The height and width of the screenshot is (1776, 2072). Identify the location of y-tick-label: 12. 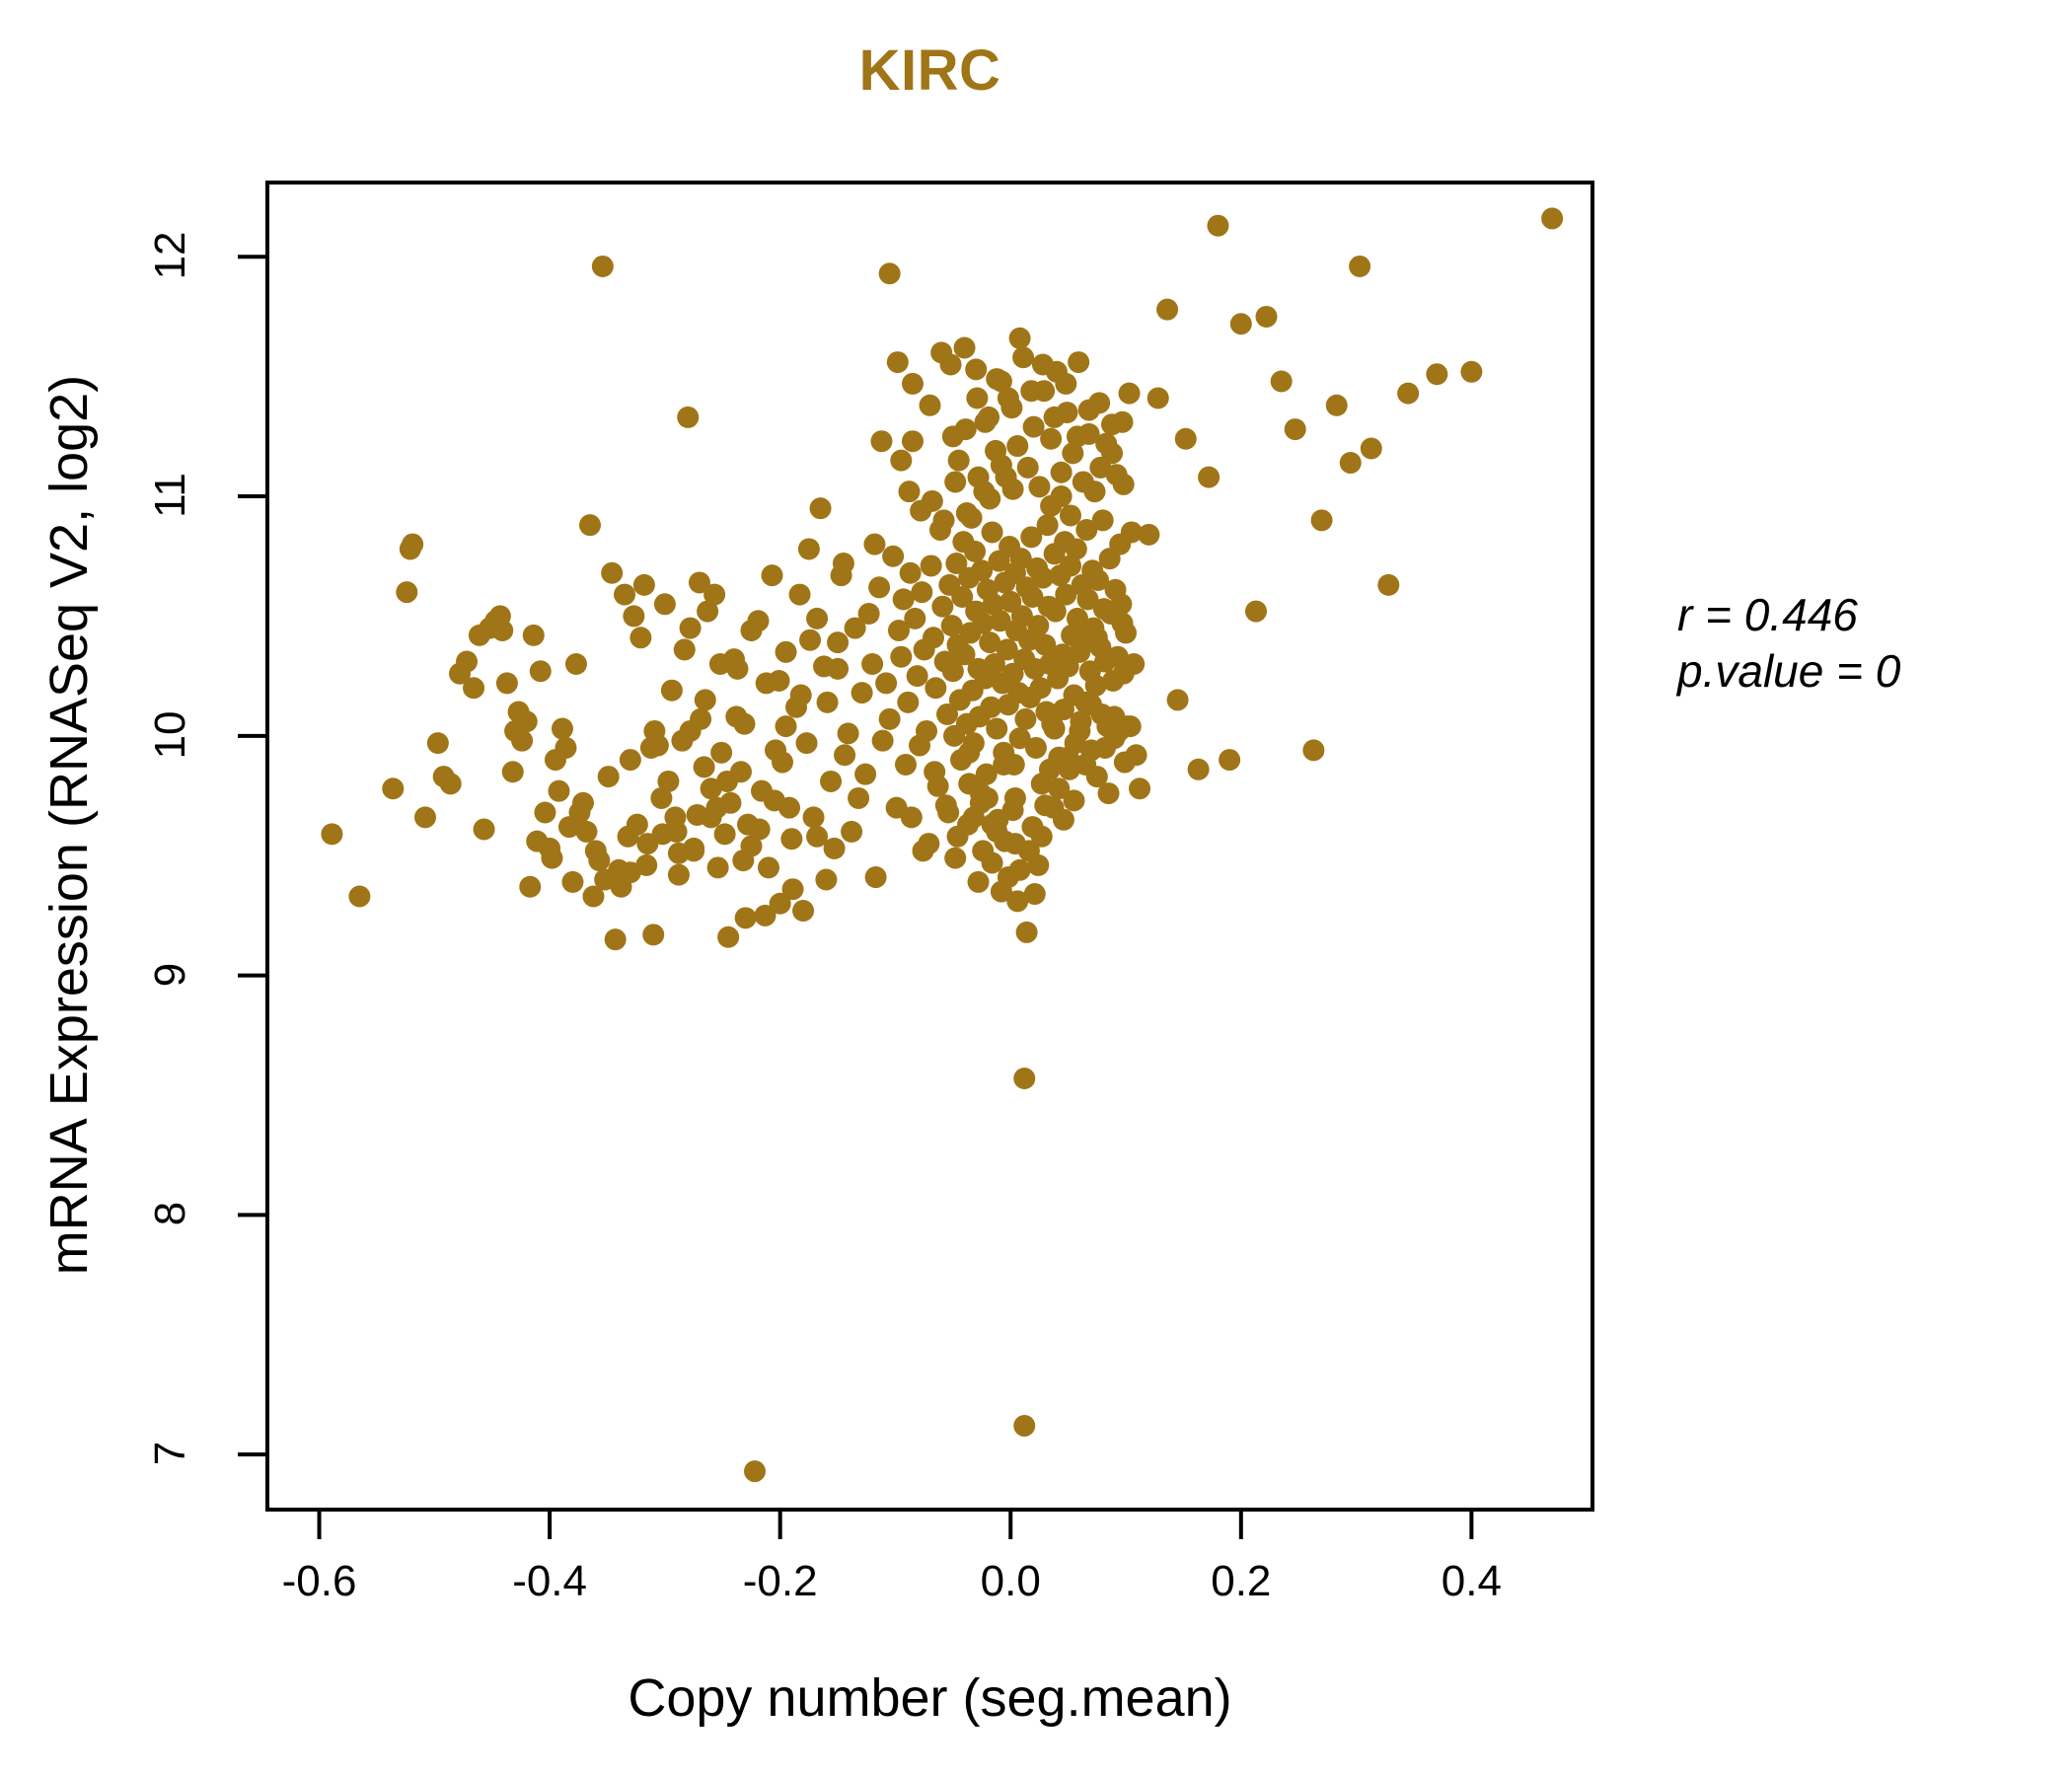
(170, 255).